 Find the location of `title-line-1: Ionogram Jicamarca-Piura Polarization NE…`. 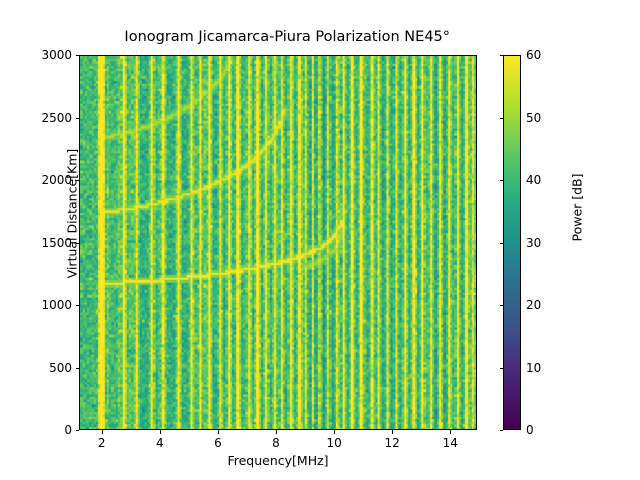

title-line-1: Ionogram Jicamarca-Piura Polarization NE… is located at coordinates (287, 37).